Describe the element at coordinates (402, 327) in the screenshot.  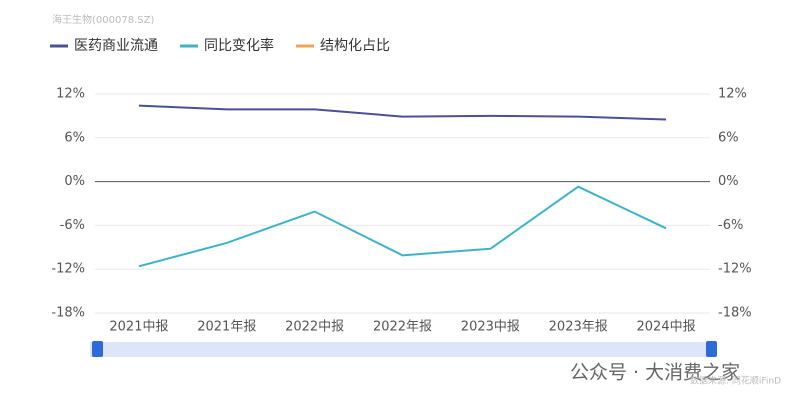
I see `x-tick-label: 2022年报` at that location.